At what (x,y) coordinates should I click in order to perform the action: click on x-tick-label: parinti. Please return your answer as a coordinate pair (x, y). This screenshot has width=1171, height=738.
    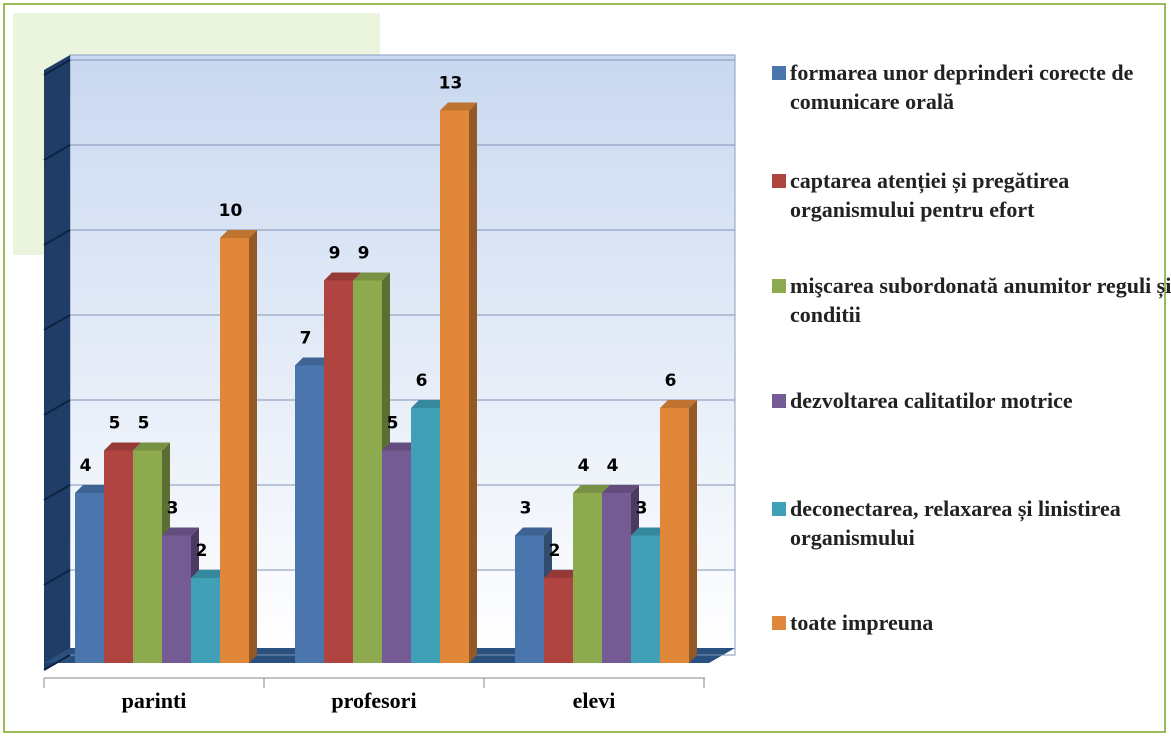
    Looking at the image, I should click on (154, 700).